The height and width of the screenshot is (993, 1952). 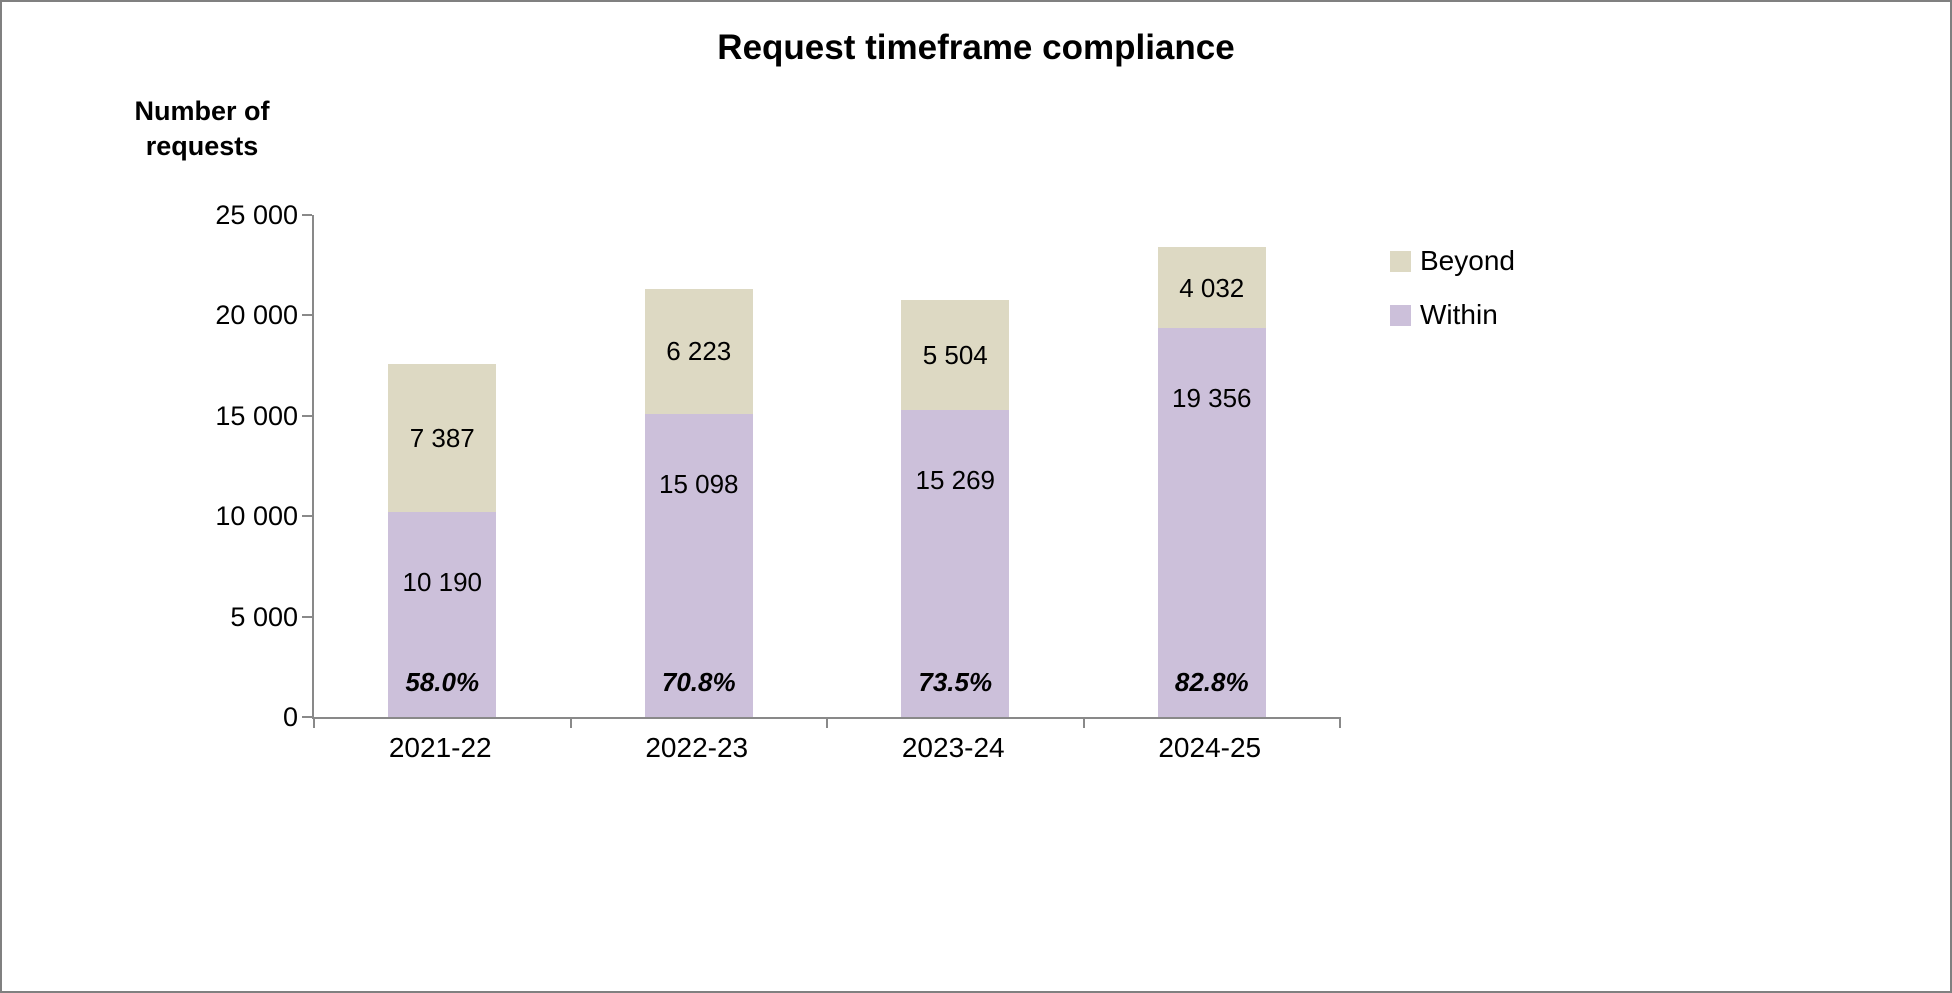 I want to click on category-label: 2024-25, so click(x=1210, y=747).